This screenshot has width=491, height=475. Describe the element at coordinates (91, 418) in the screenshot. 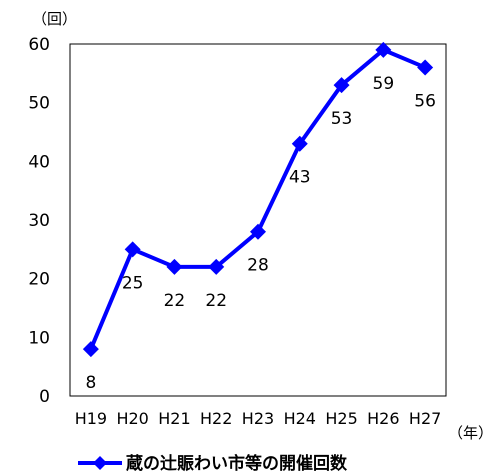

I see `x-tick-label: H19` at that location.